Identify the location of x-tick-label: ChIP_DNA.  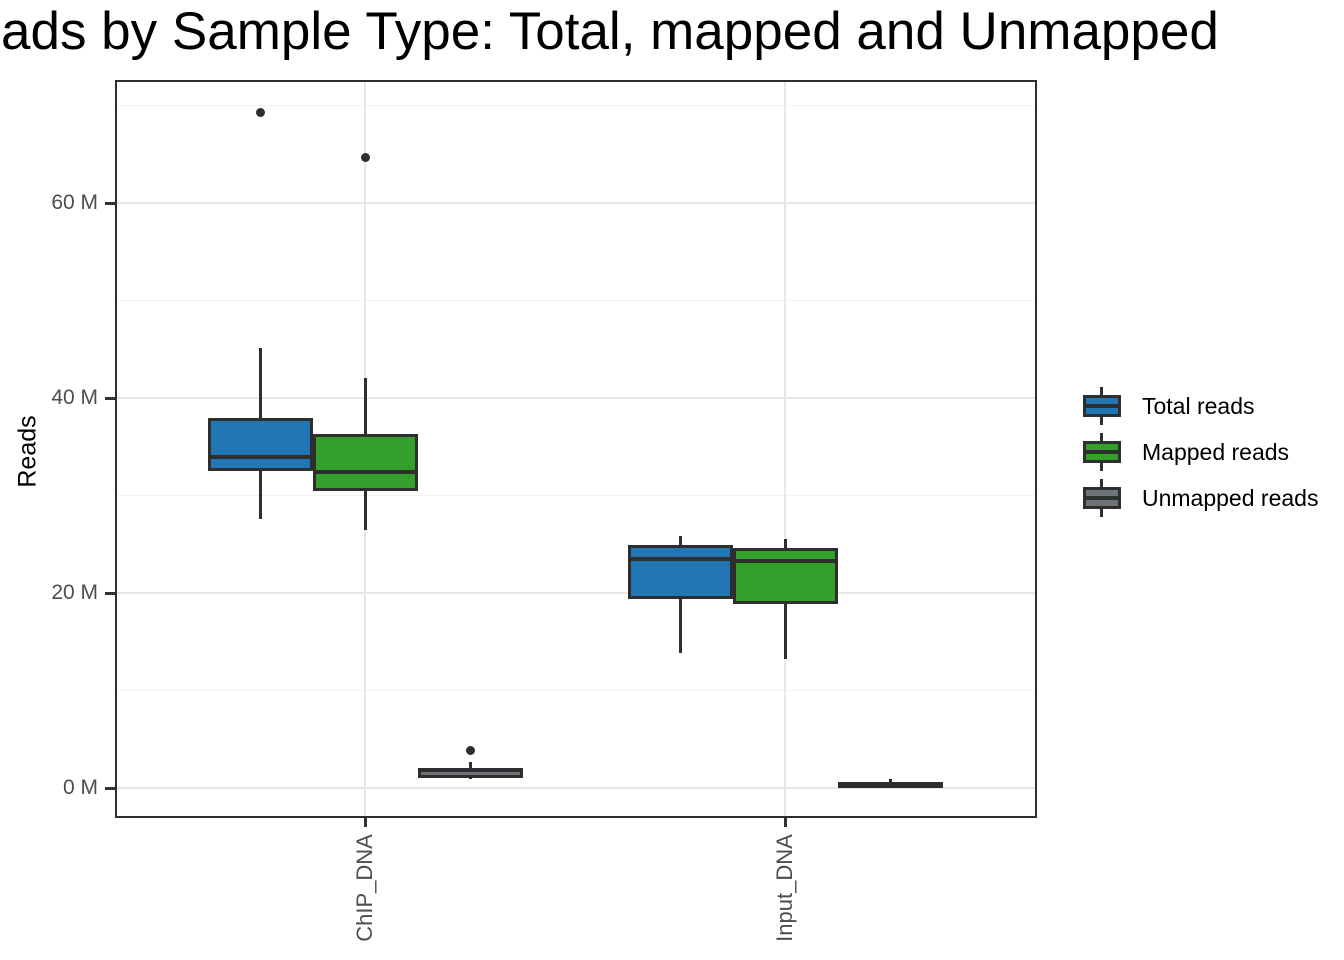
(364, 888).